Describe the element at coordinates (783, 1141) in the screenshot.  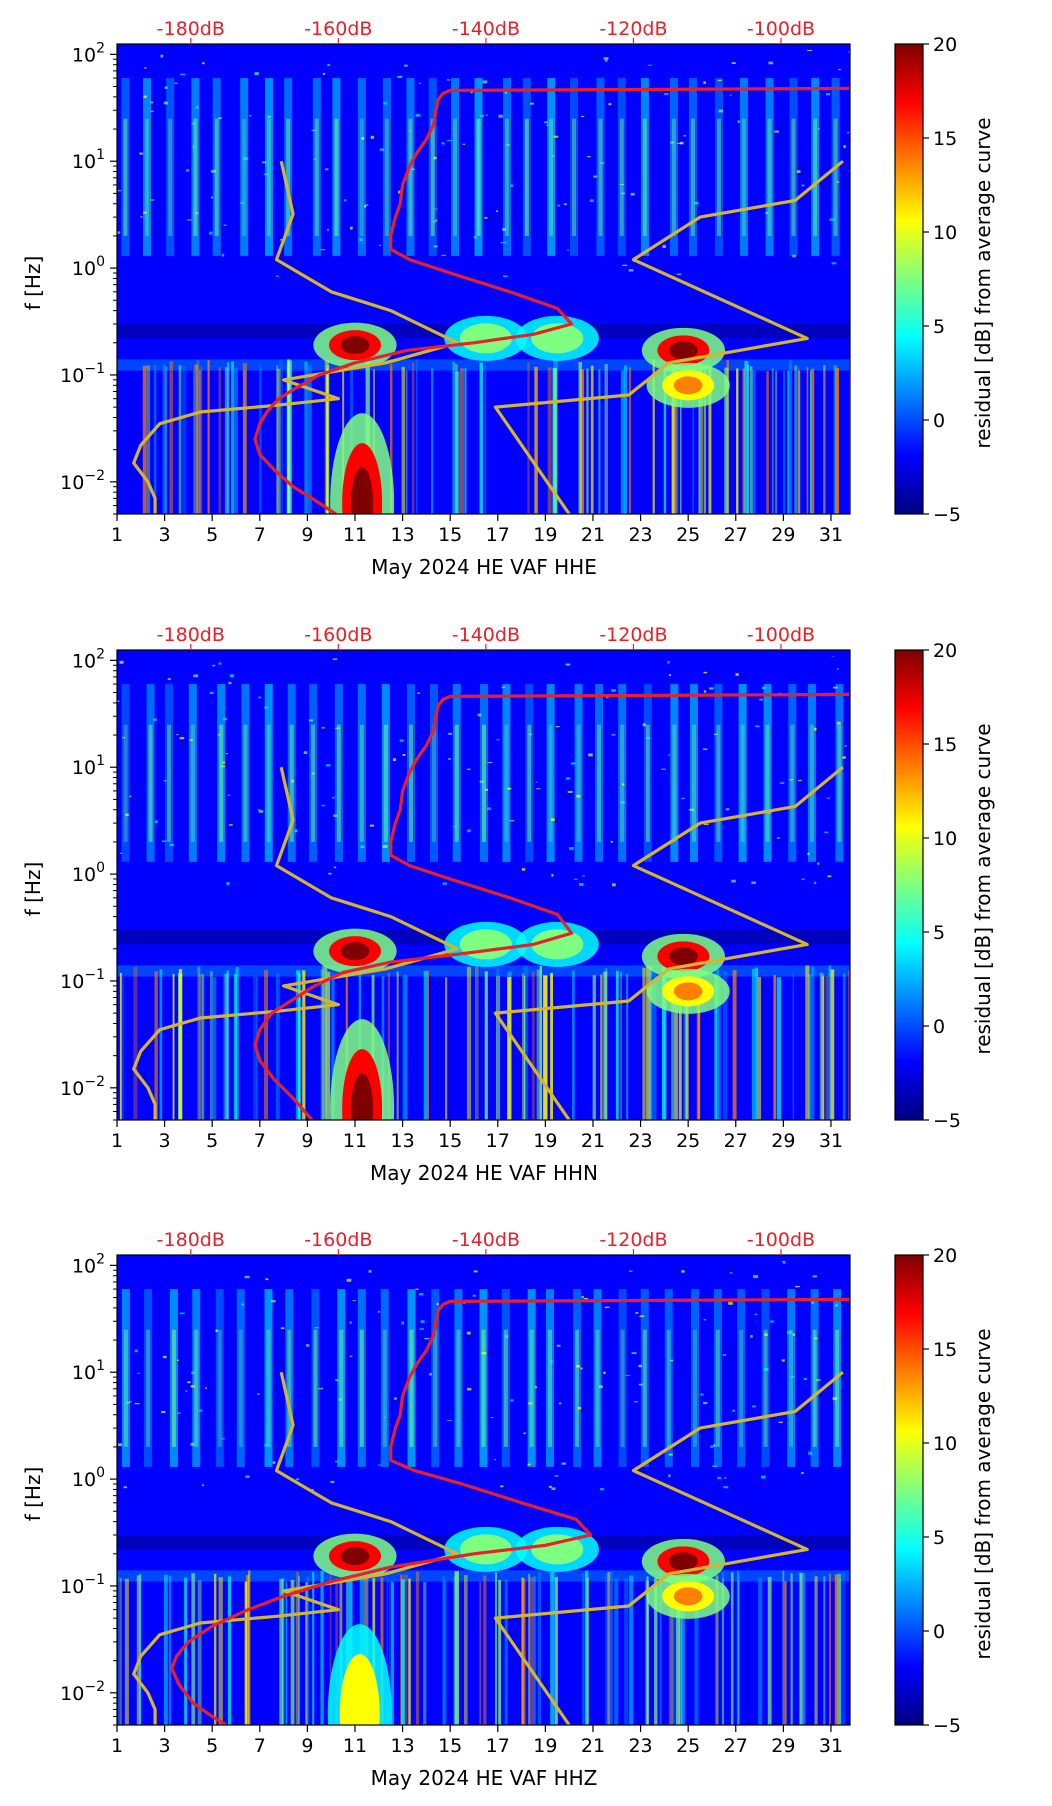
I see `x-tick-label: 29` at that location.